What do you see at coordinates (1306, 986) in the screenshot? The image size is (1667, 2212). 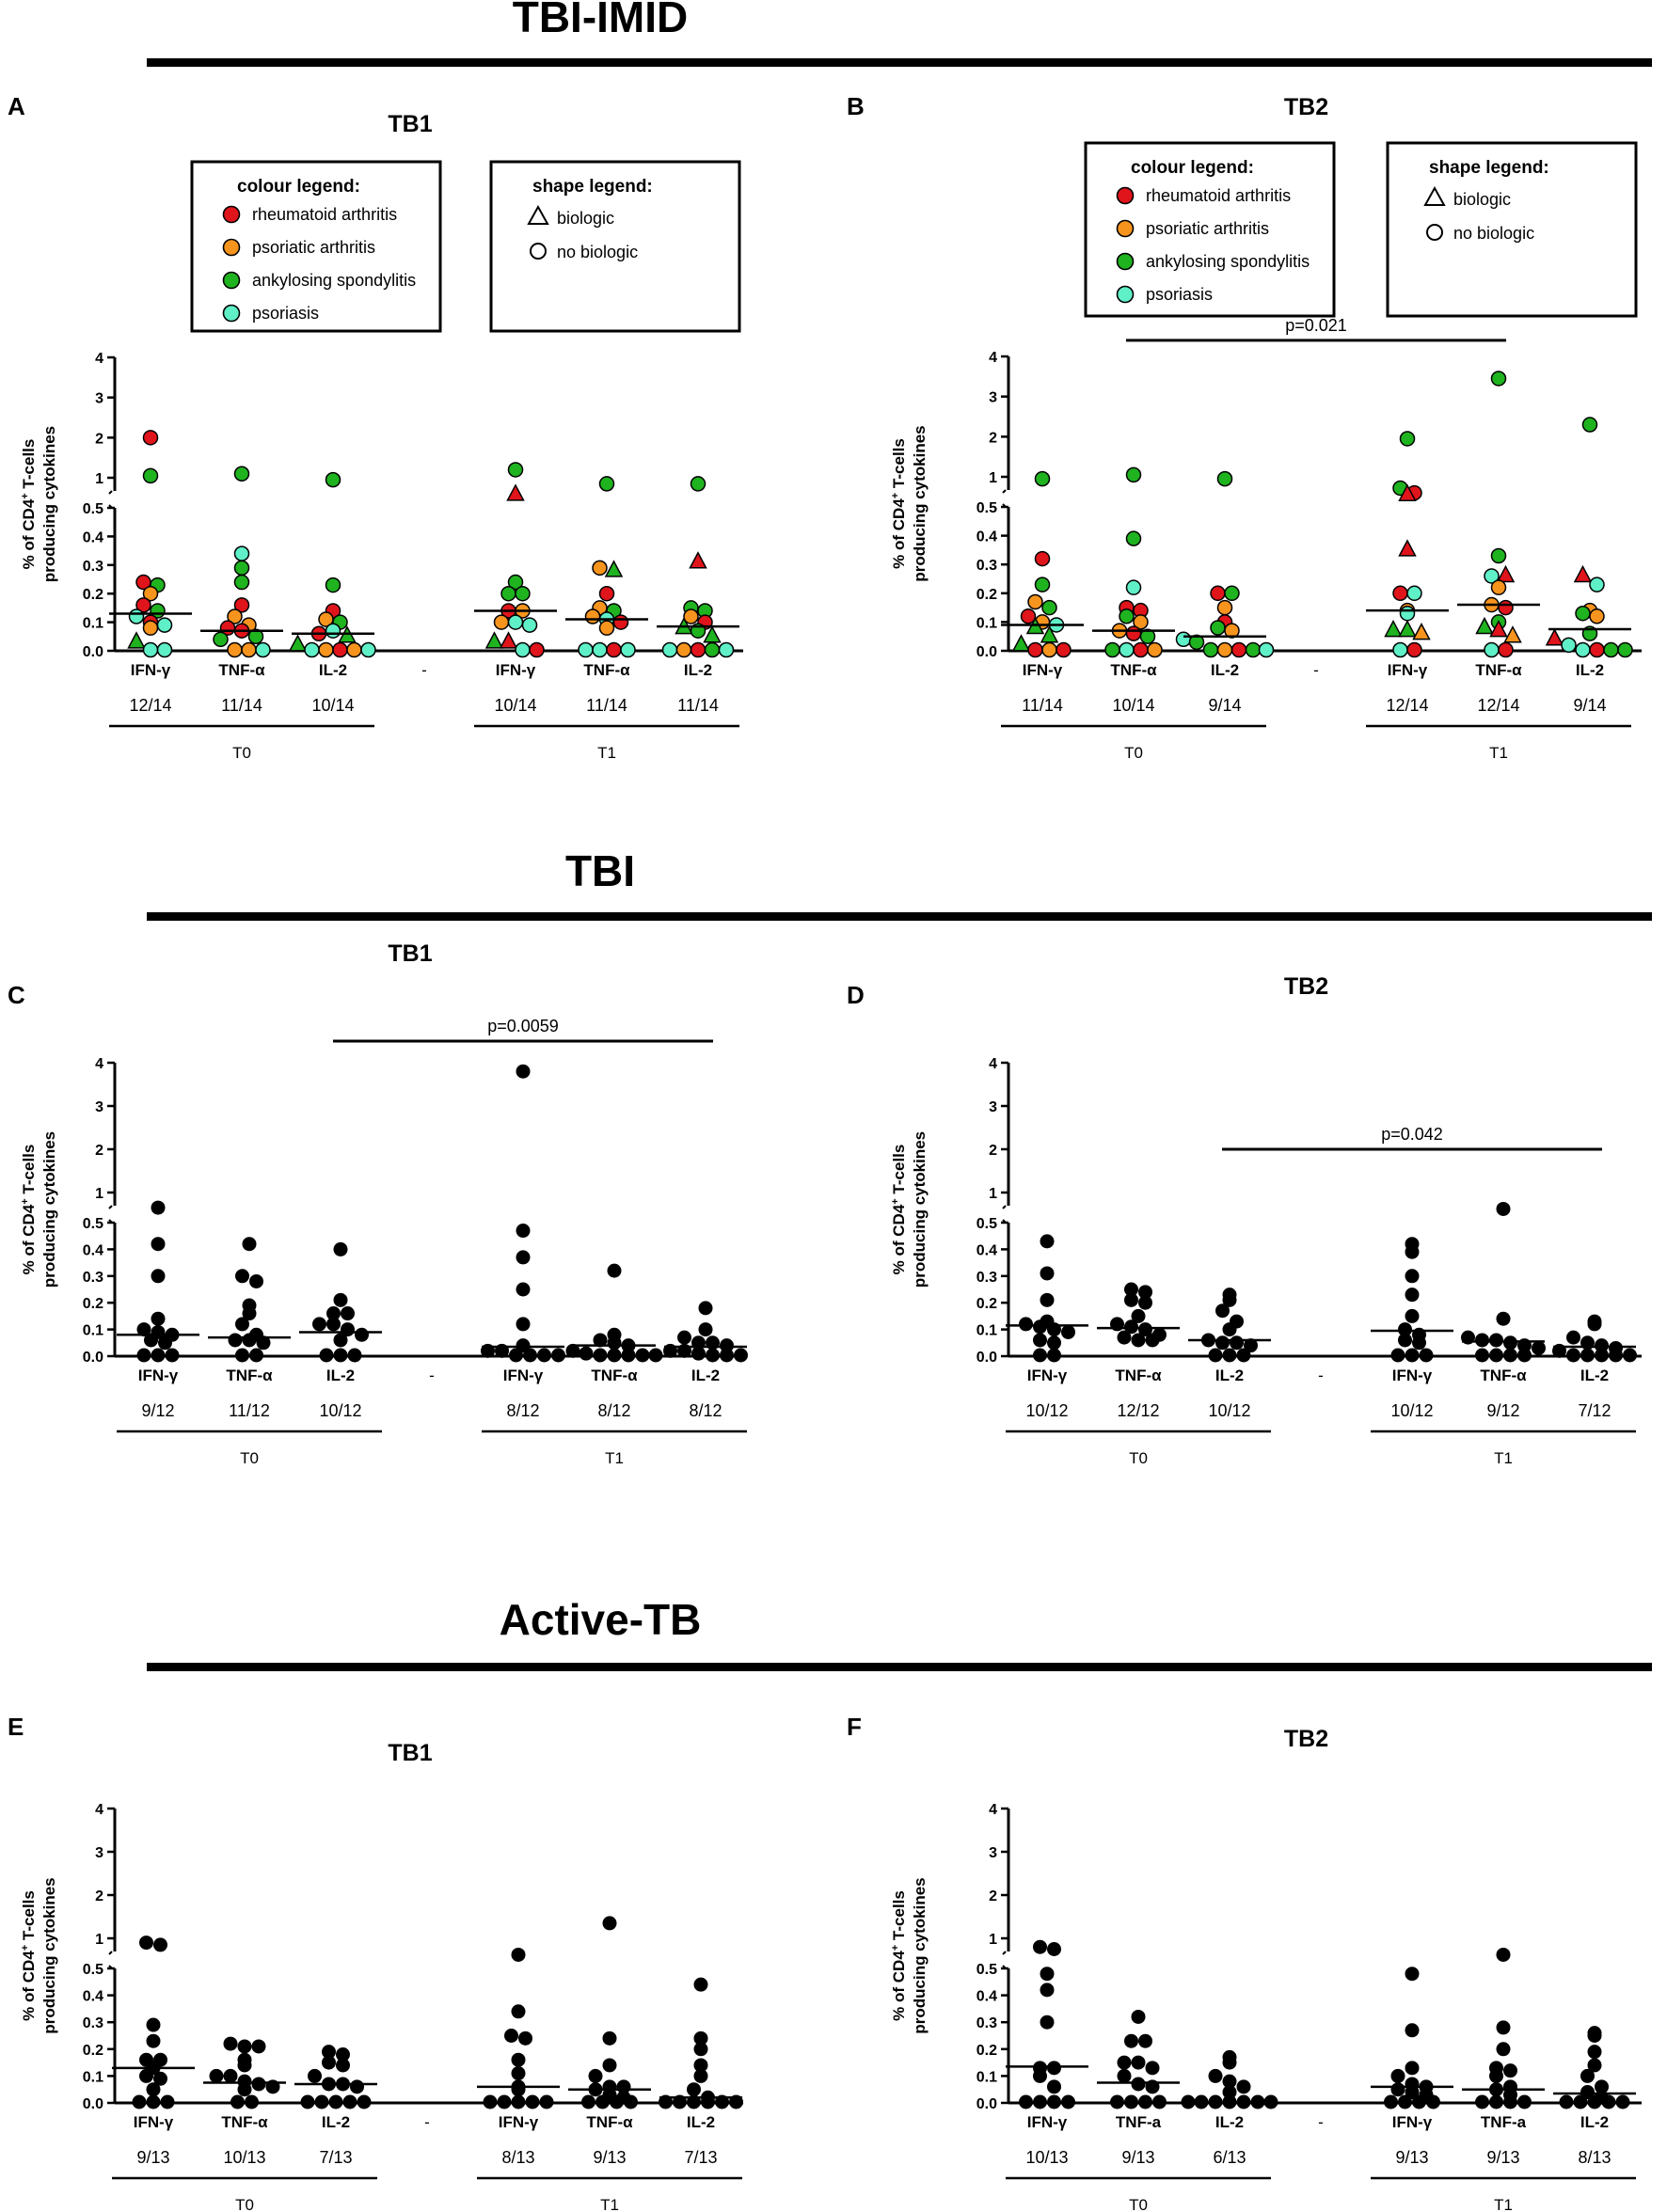 I see `panel-title: TB2` at bounding box center [1306, 986].